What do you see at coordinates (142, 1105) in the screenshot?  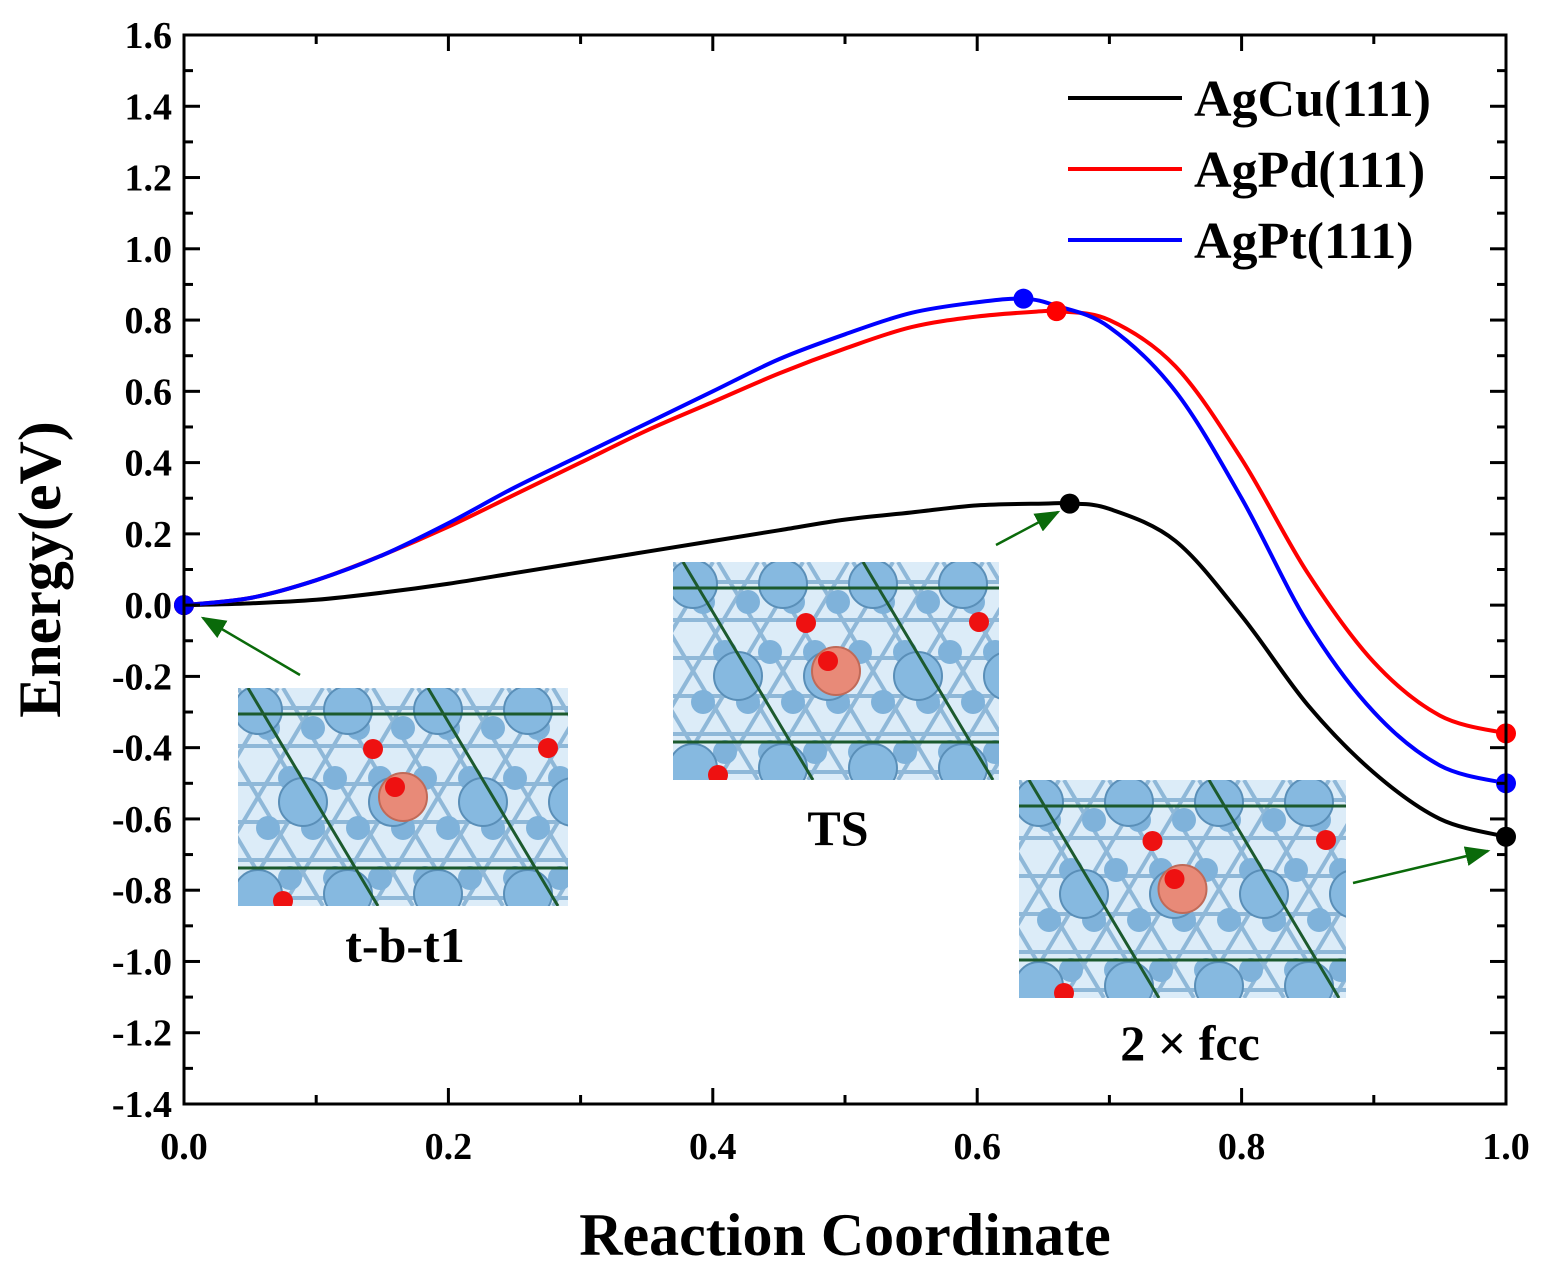 I see `y-tick-label: -1.4` at bounding box center [142, 1105].